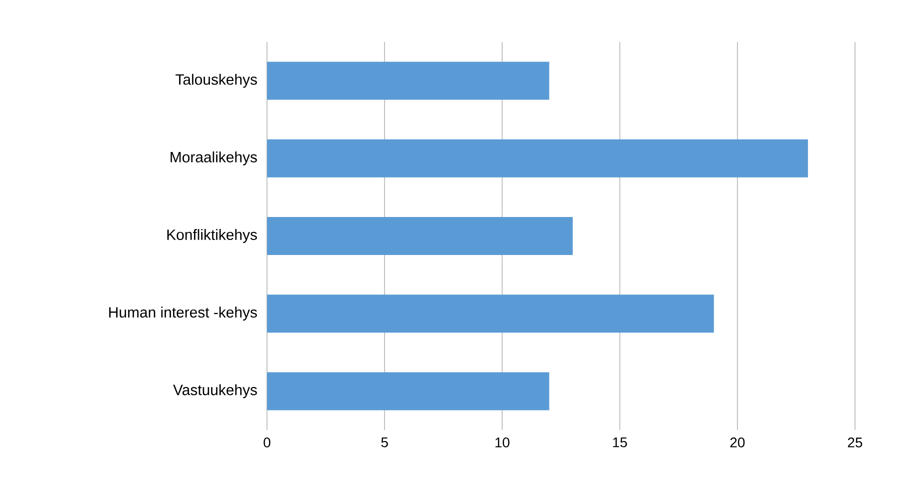 The height and width of the screenshot is (485, 897). I want to click on x-tick-label: 5, so click(384, 443).